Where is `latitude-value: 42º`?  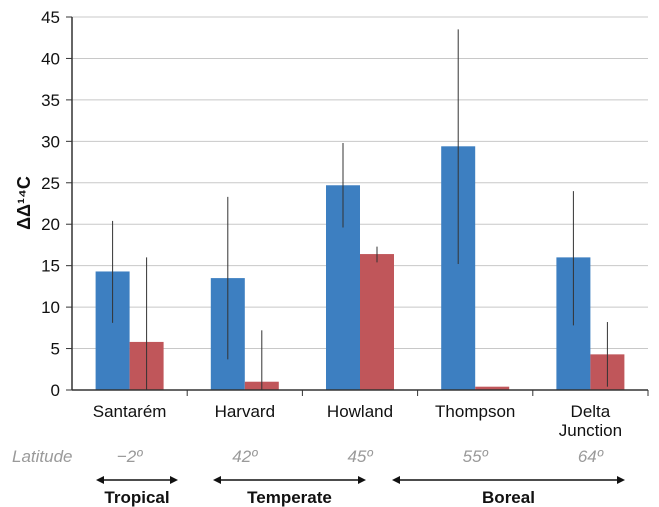 latitude-value: 42º is located at coordinates (245, 456).